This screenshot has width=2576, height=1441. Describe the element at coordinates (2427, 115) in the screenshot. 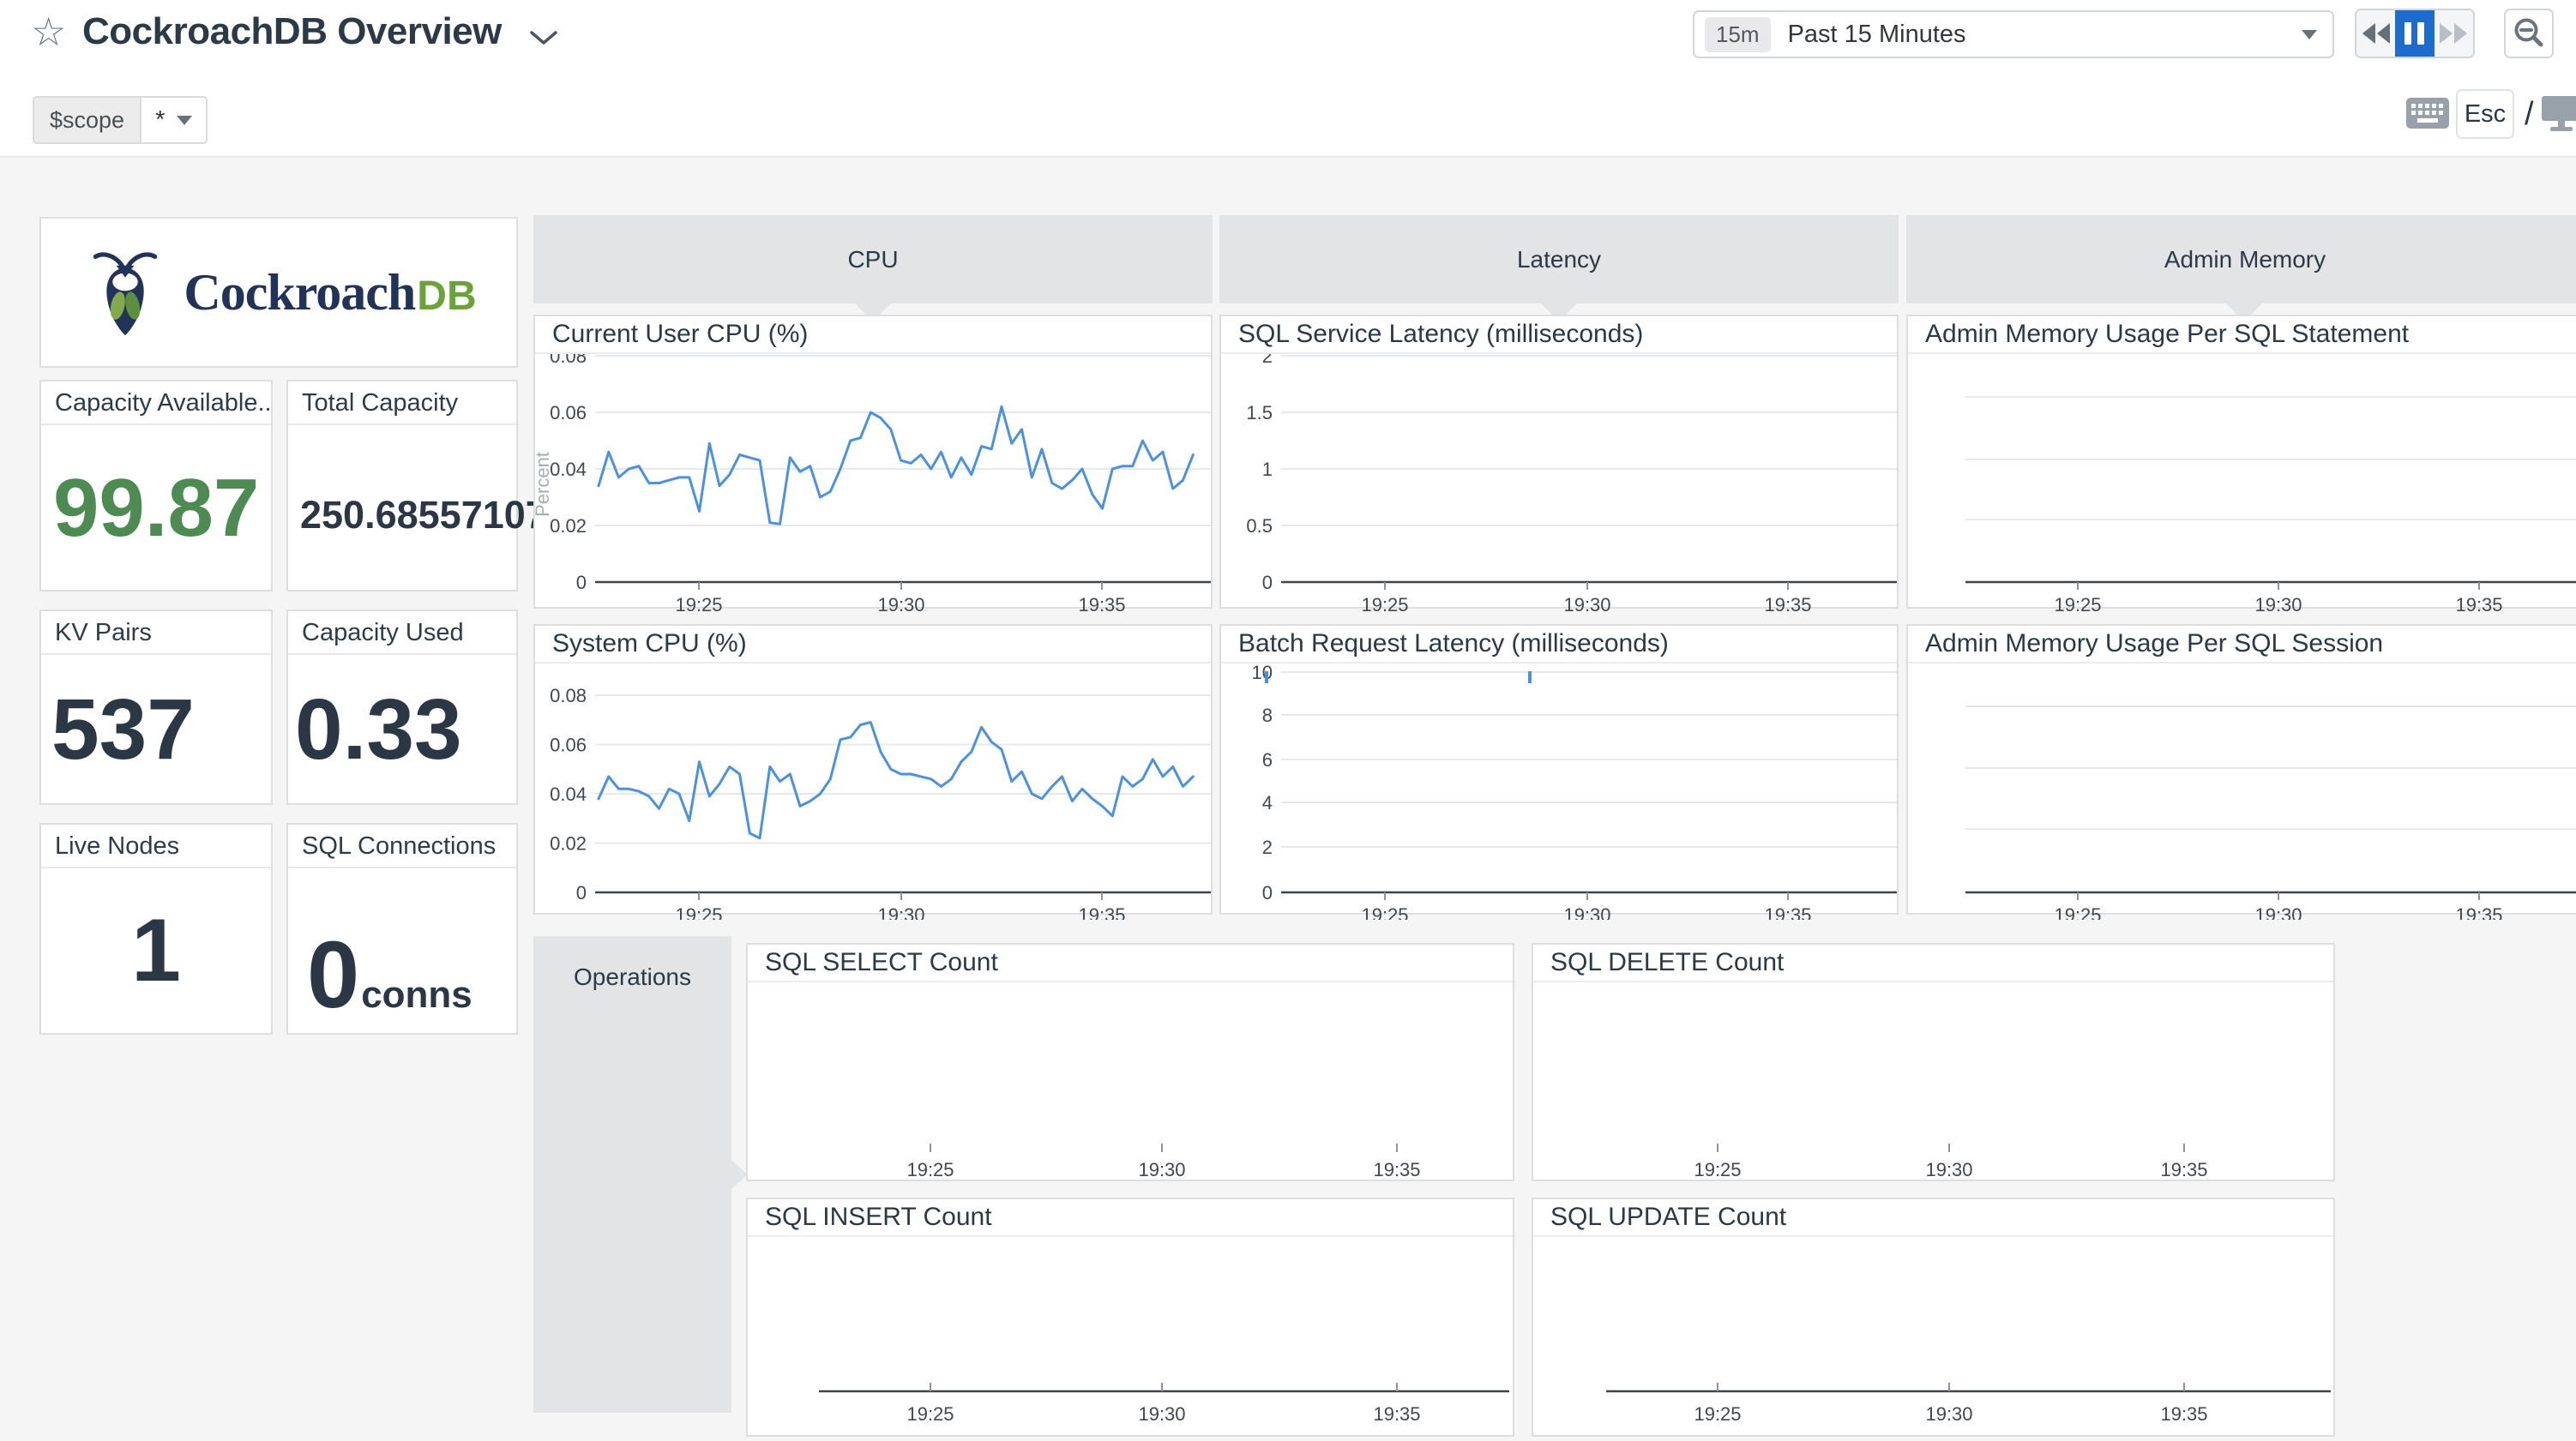

I see `keyboard-shortcuts-icon` at that location.